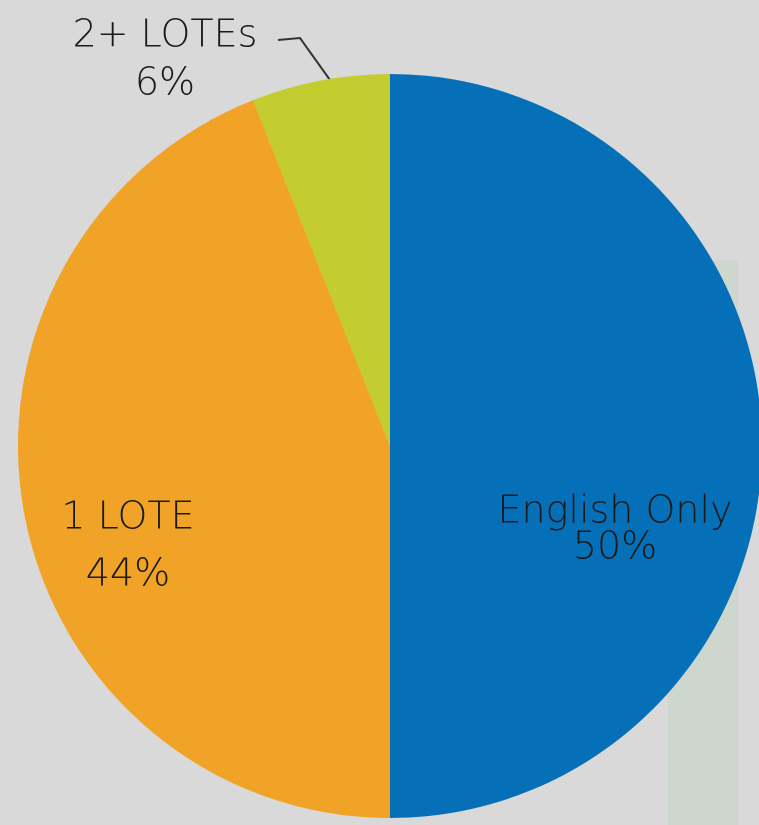 The width and height of the screenshot is (759, 825). Describe the element at coordinates (304, 58) in the screenshot. I see `leader-line` at that location.